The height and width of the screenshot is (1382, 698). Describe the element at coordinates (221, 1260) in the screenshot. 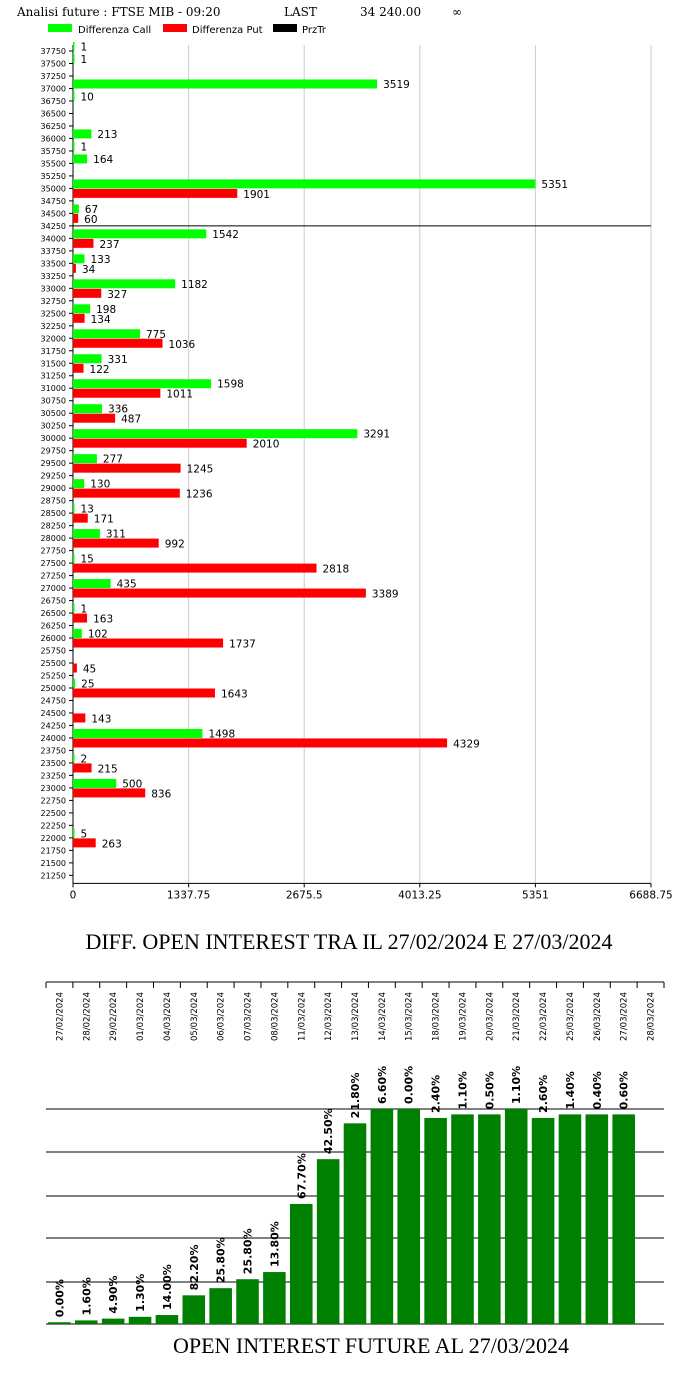

I see `percent-label: 25.80%` at that location.